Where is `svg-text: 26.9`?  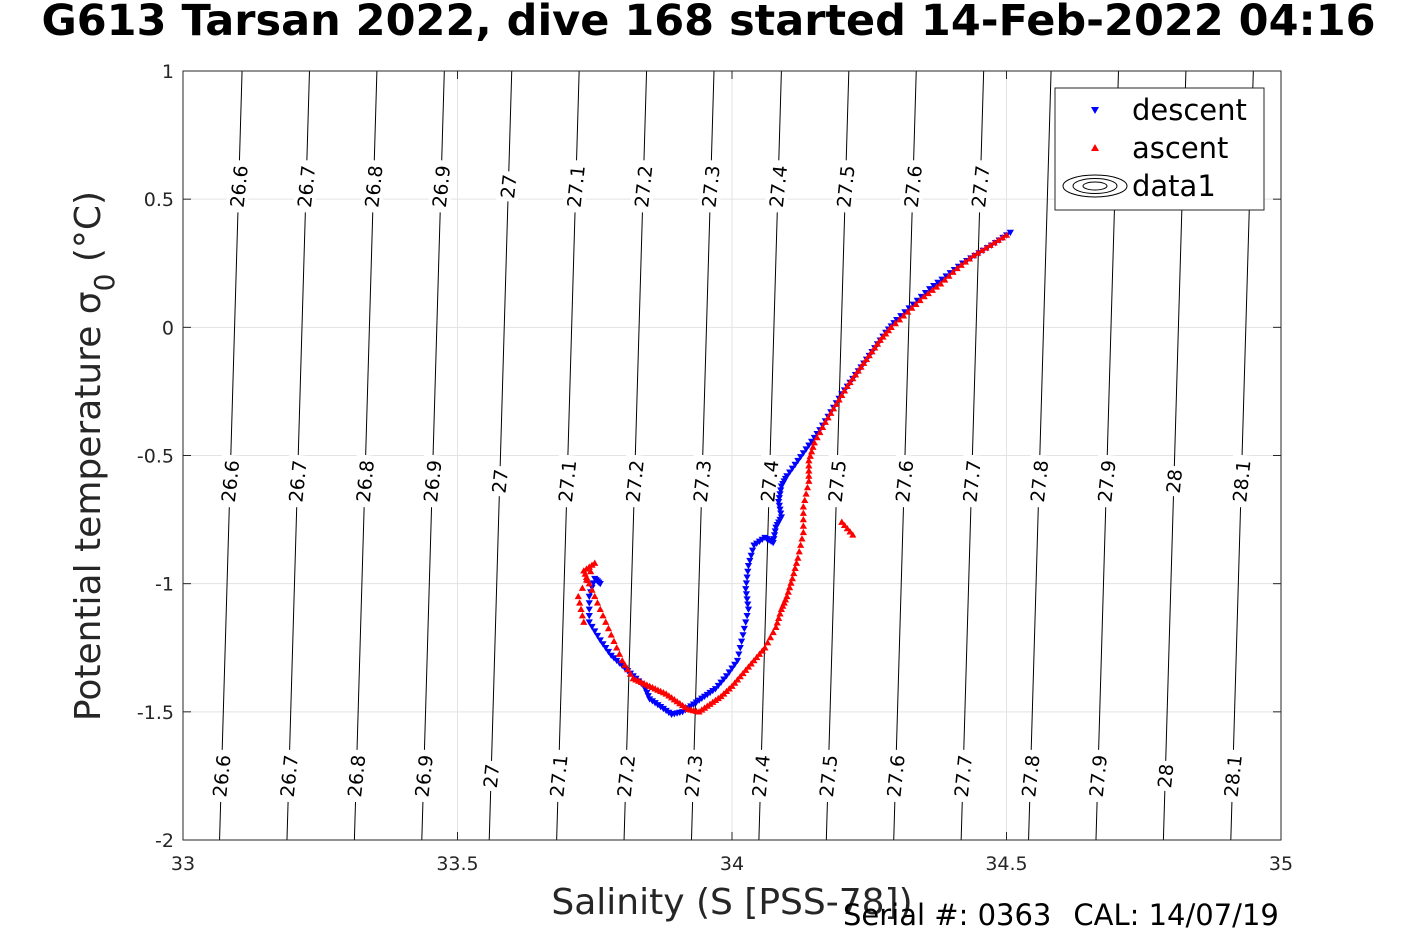
svg-text: 26.9 is located at coordinates (442, 186).